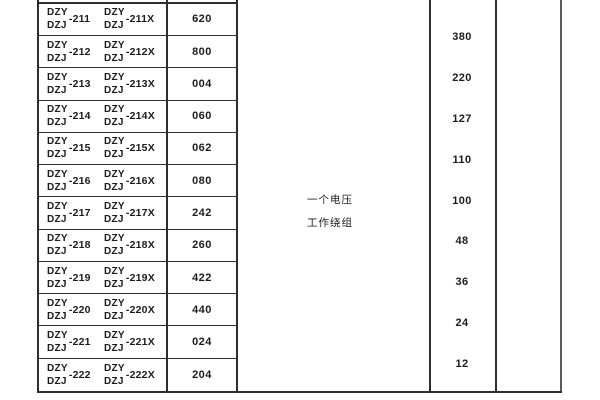 Image resolution: width=600 pixels, height=400 pixels. Describe the element at coordinates (496, 196) in the screenshot. I see `column-divider-voltage-empty` at that location.